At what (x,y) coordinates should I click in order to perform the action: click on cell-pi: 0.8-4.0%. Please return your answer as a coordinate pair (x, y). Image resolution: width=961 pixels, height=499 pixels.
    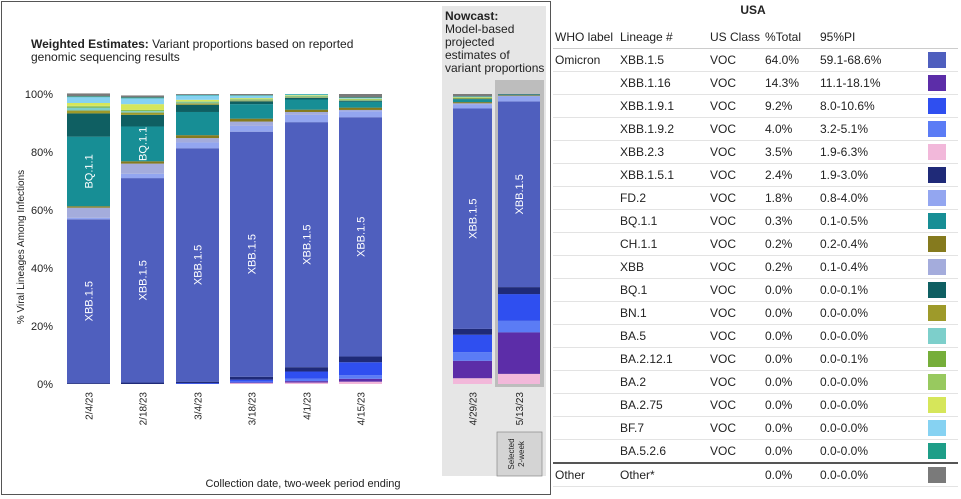
    Looking at the image, I should click on (865, 198).